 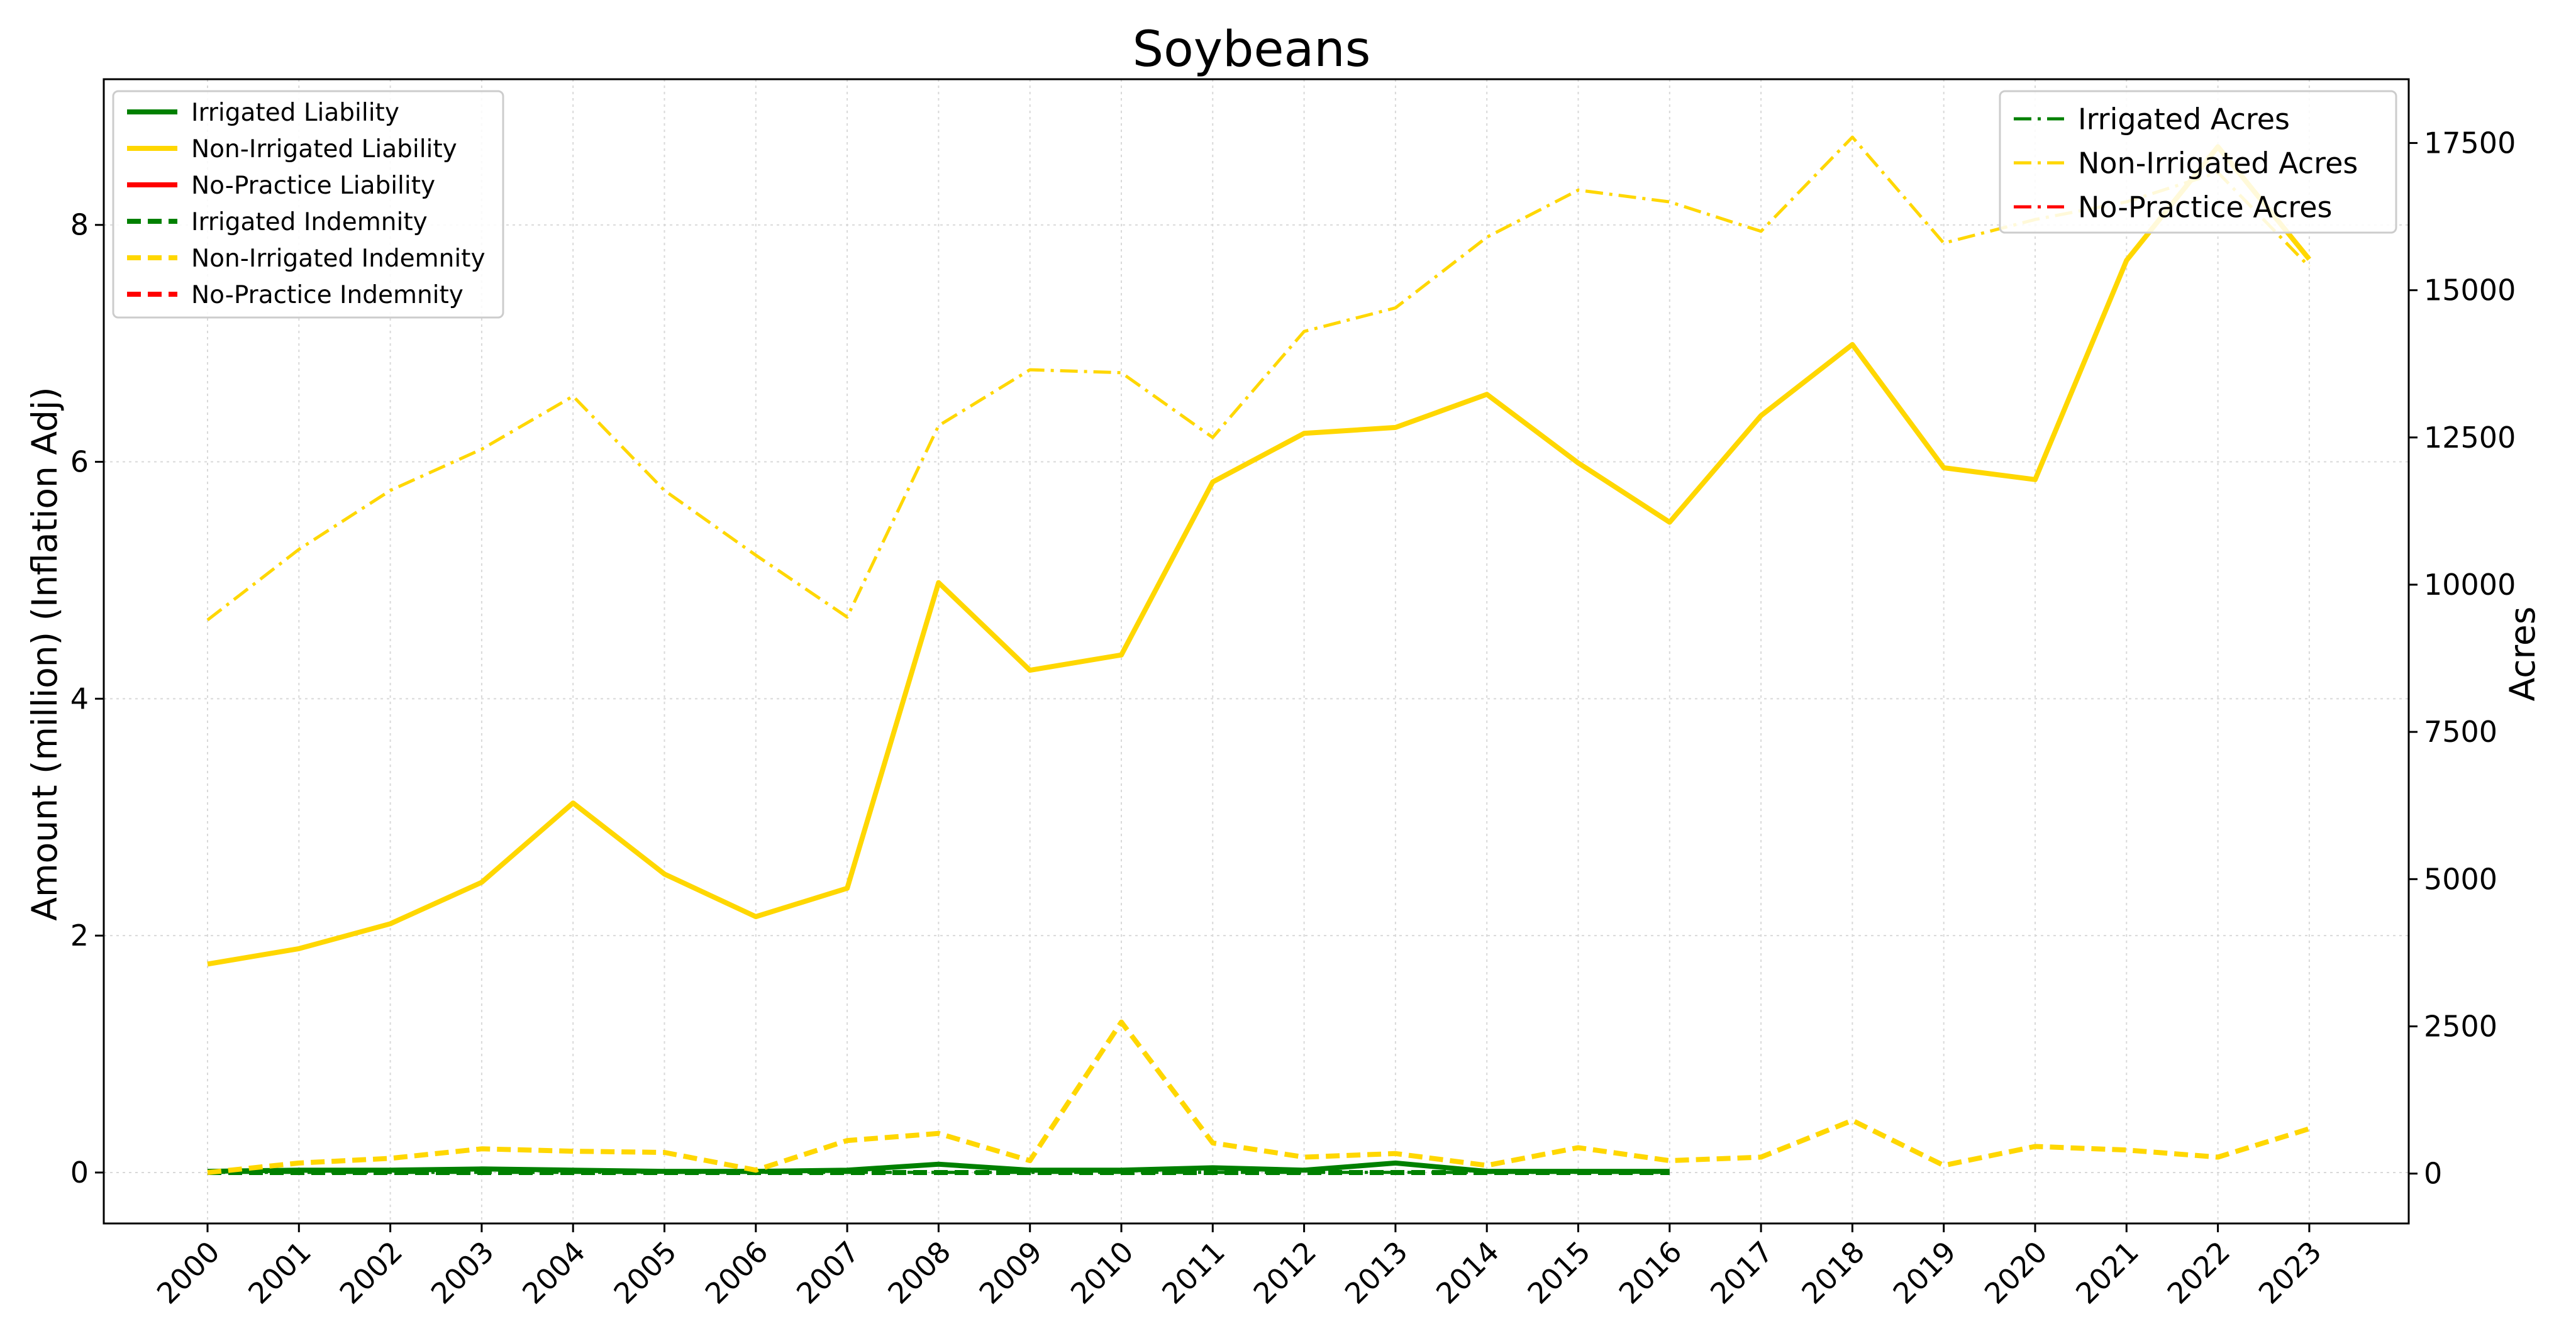 What do you see at coordinates (2460, 879) in the screenshot?
I see `y-right-tick-label: 5000` at bounding box center [2460, 879].